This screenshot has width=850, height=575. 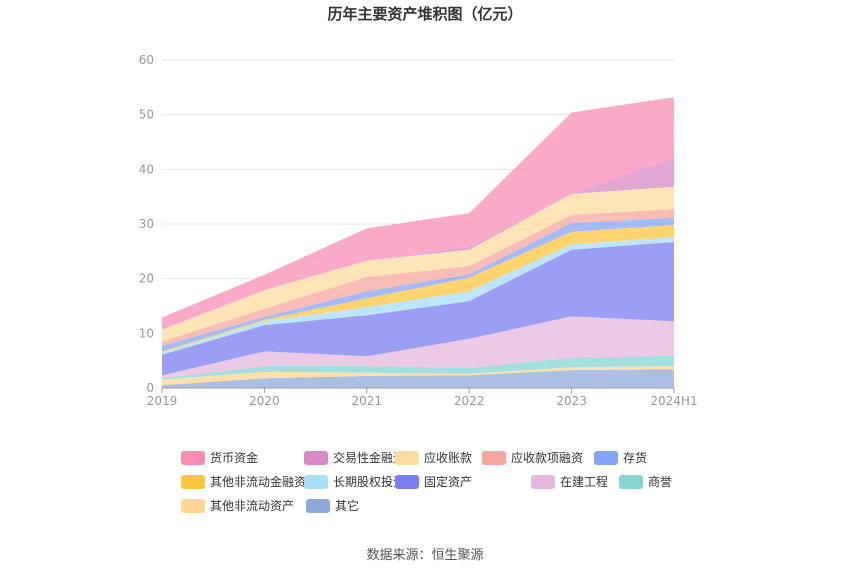 I want to click on data-source: 数据来源：恒生聚源, so click(x=424, y=555).